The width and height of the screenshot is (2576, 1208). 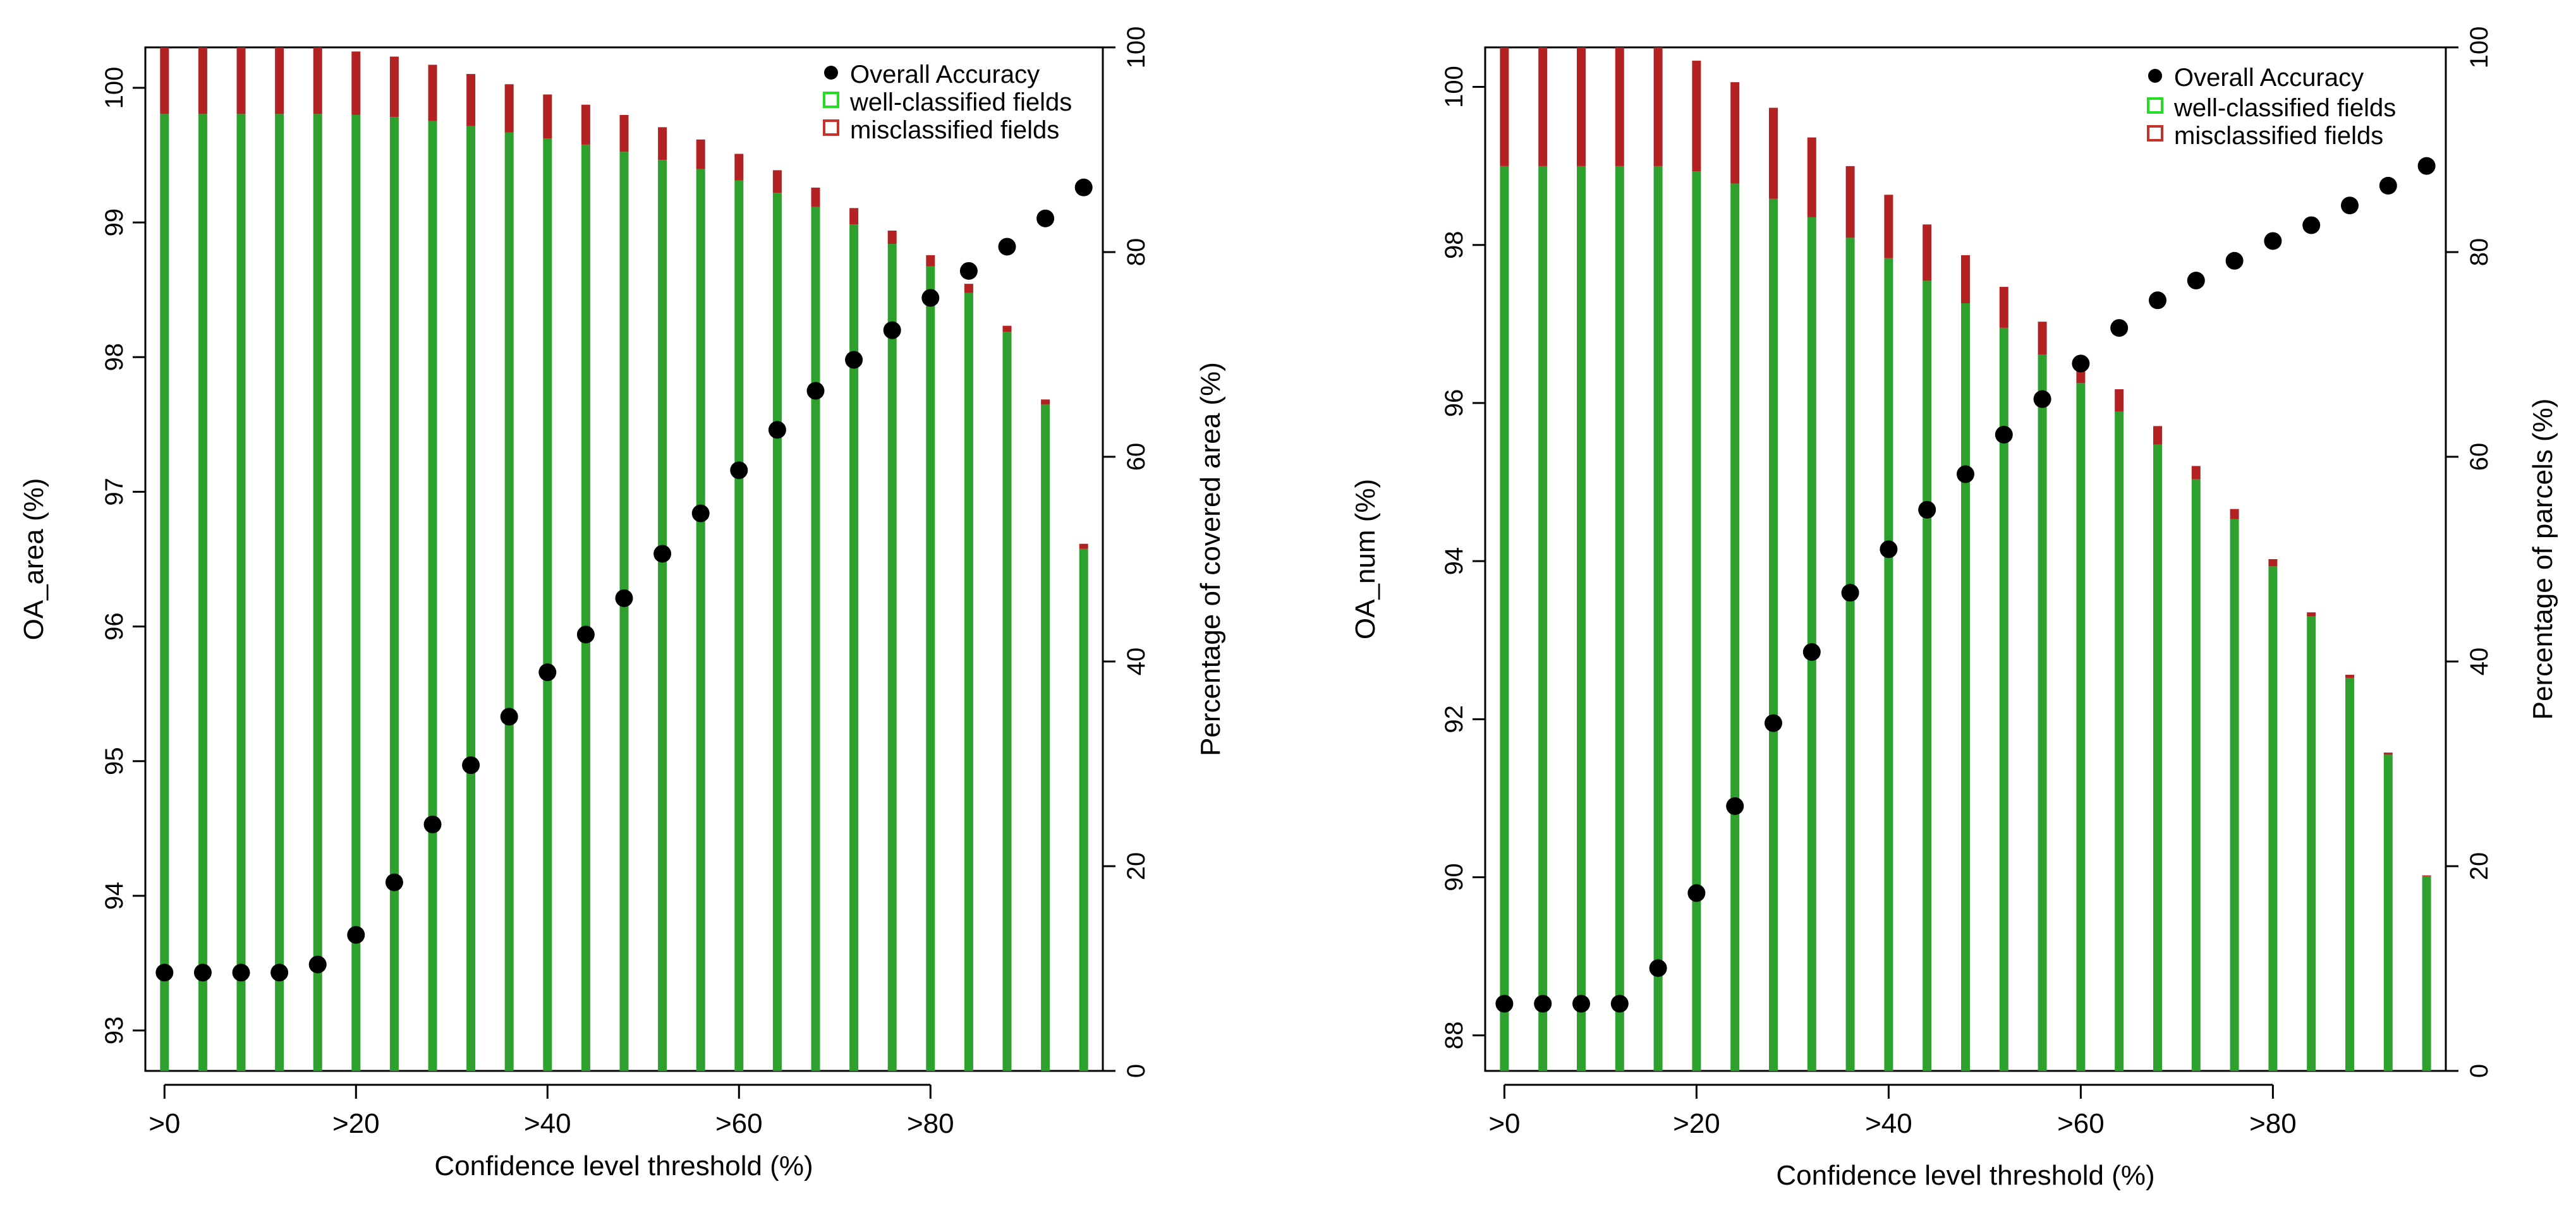 I want to click on y-axis-left: 88 90 92 94 96 98 100, so click(x=1462, y=558).